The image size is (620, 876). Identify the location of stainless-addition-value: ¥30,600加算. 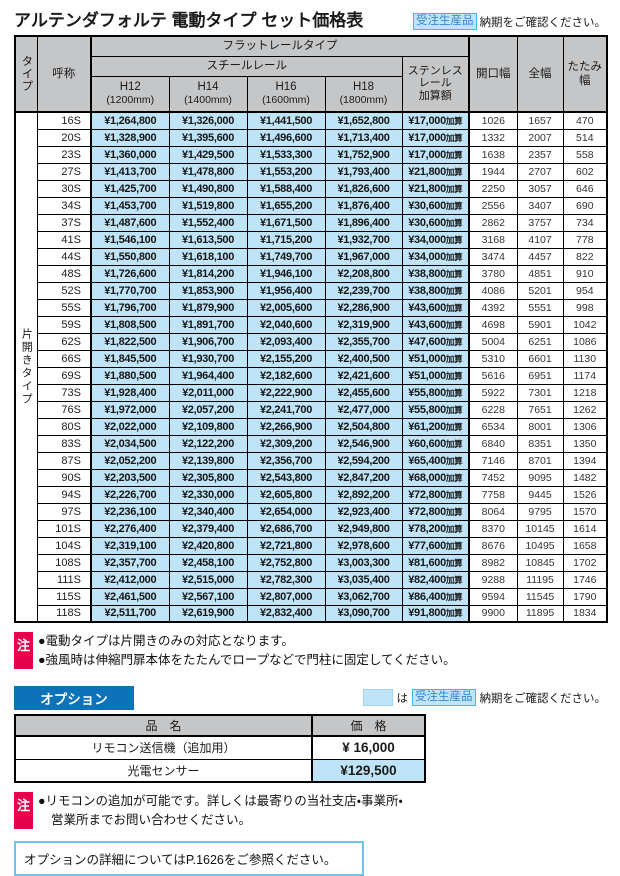
(436, 205).